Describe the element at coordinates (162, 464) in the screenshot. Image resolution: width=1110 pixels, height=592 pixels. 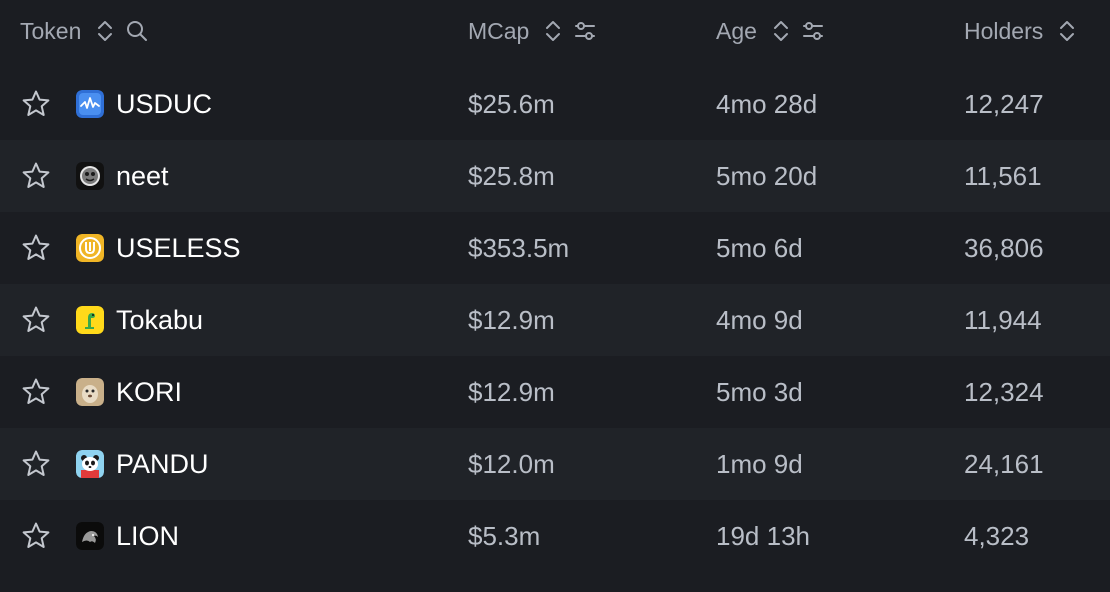
I see `token-name: PANDU` at that location.